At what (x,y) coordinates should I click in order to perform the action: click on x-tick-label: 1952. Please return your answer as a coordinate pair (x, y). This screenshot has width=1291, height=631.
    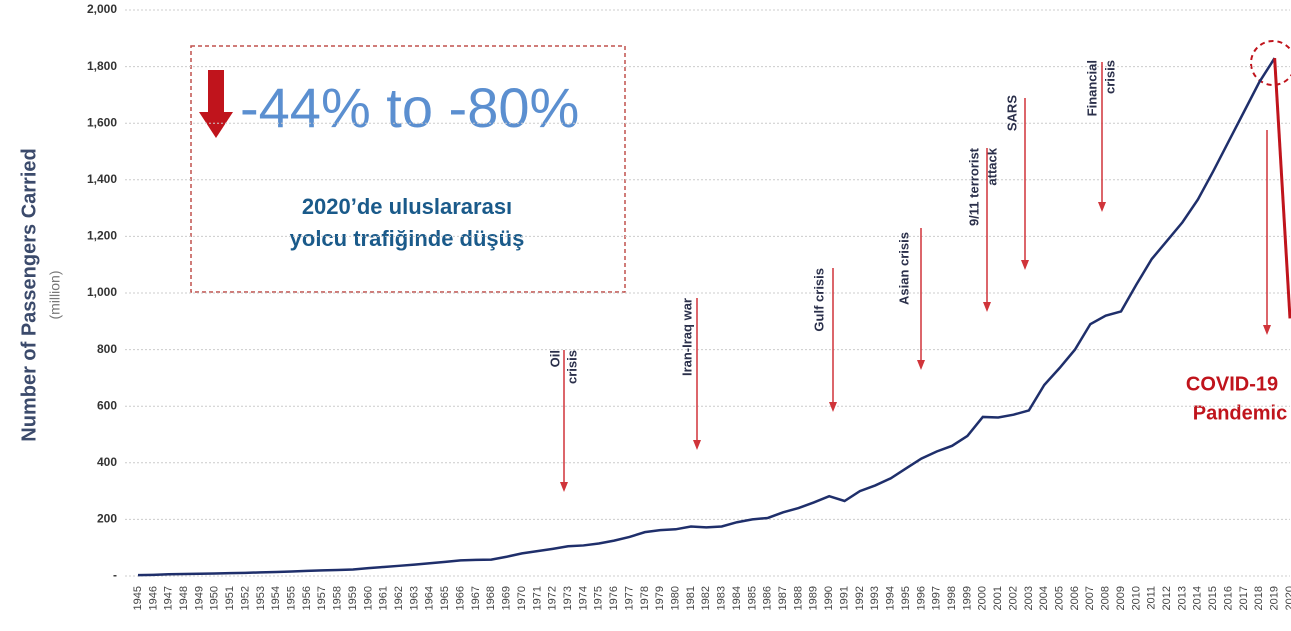
    Looking at the image, I should click on (245, 598).